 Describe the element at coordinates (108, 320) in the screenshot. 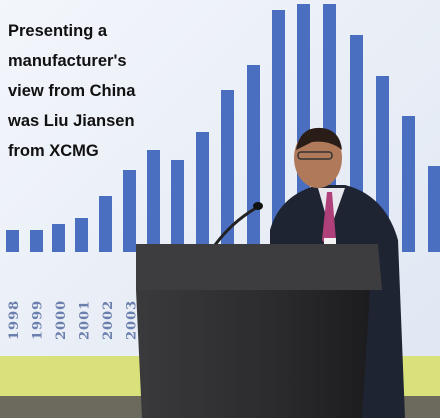

I see `screen-label: 2002` at that location.